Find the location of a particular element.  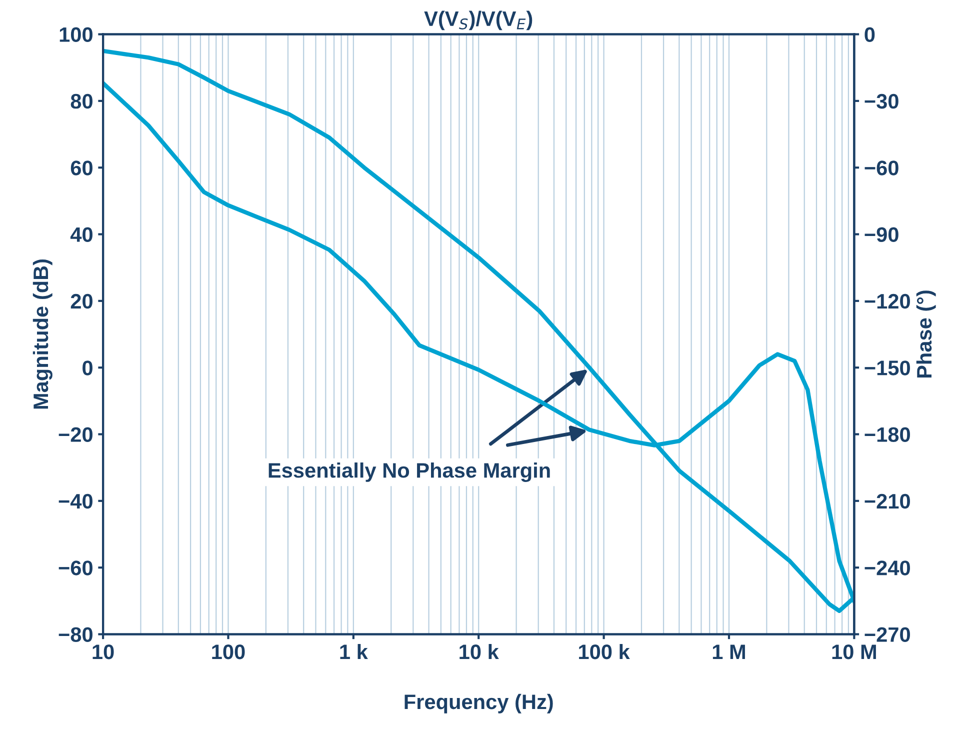

y-tick-label: −60 is located at coordinates (75, 568).